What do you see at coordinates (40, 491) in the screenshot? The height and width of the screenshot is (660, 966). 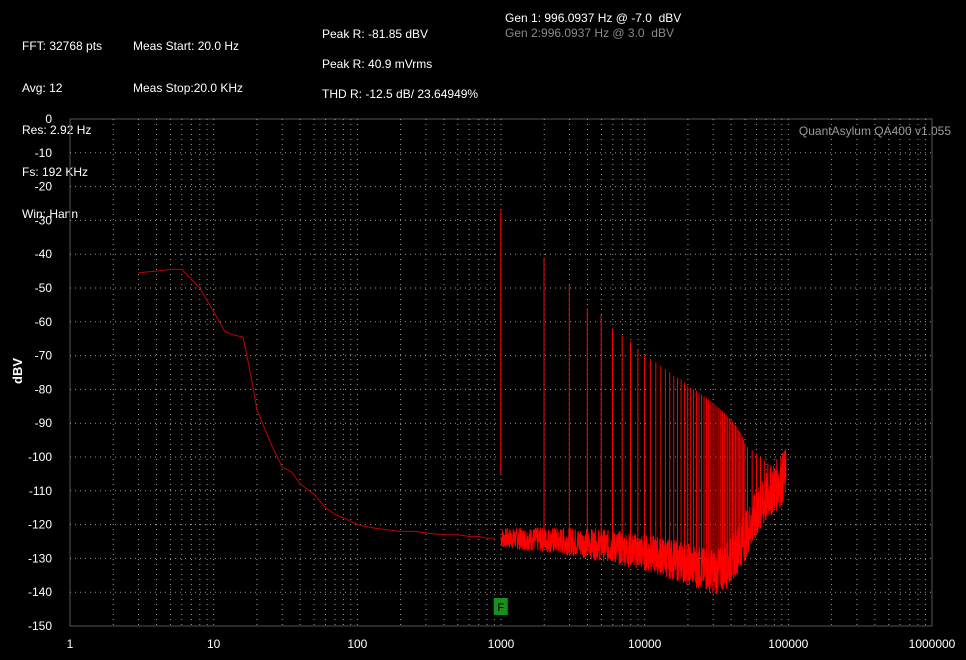 I see `y-tick-label: -110` at bounding box center [40, 491].